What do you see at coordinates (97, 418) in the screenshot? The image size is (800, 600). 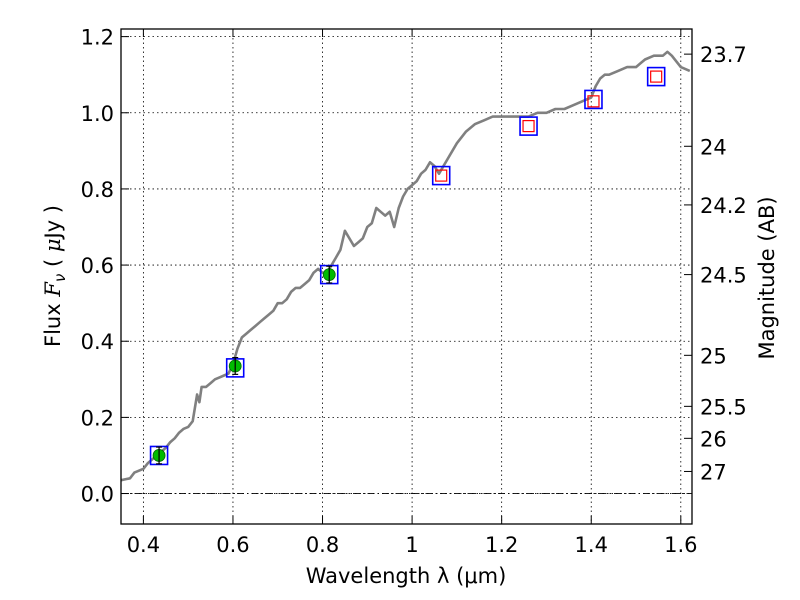 I see `y-tick-label: 0.2` at bounding box center [97, 418].